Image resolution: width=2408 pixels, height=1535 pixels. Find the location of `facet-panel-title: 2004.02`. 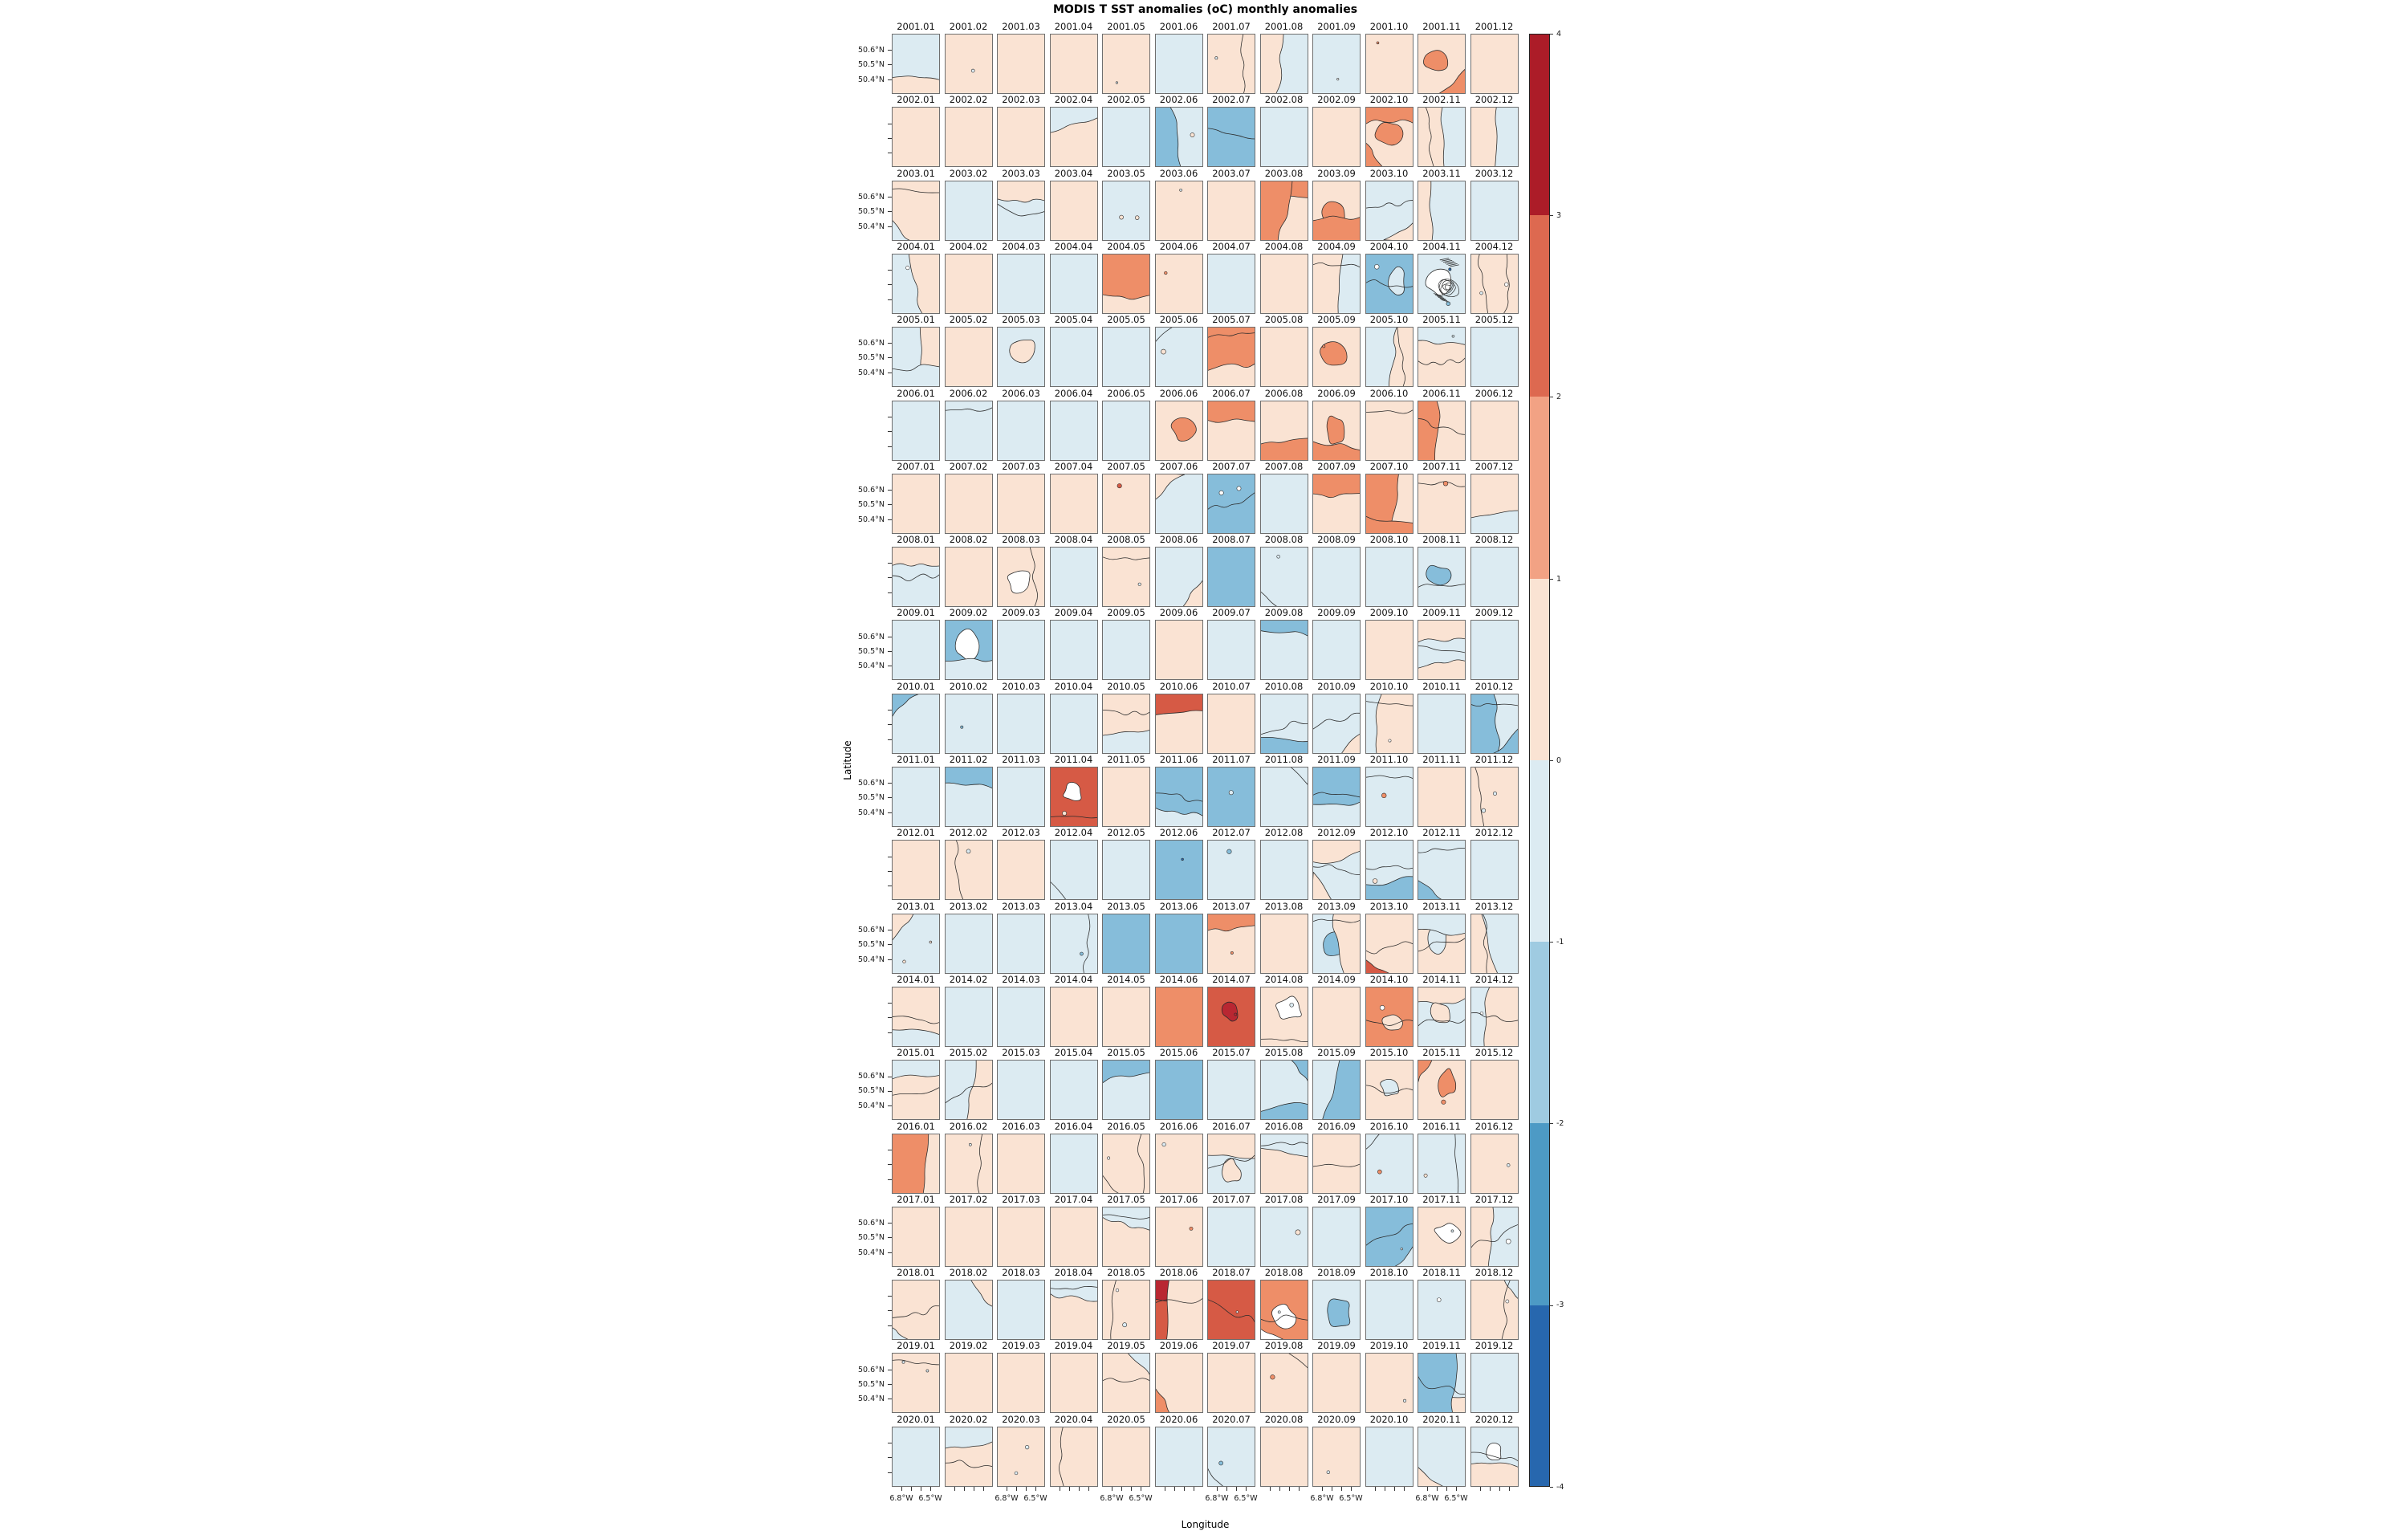

facet-panel-title: 2004.02 is located at coordinates (968, 246).